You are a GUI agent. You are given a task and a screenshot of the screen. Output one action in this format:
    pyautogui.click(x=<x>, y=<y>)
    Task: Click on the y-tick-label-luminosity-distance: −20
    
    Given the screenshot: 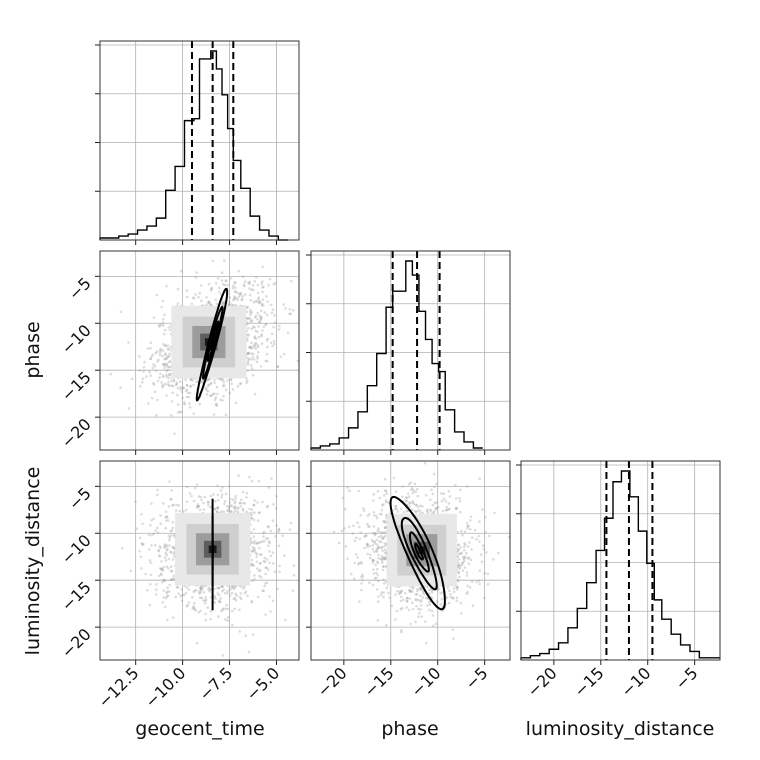 What is the action you would take?
    pyautogui.click(x=76, y=643)
    